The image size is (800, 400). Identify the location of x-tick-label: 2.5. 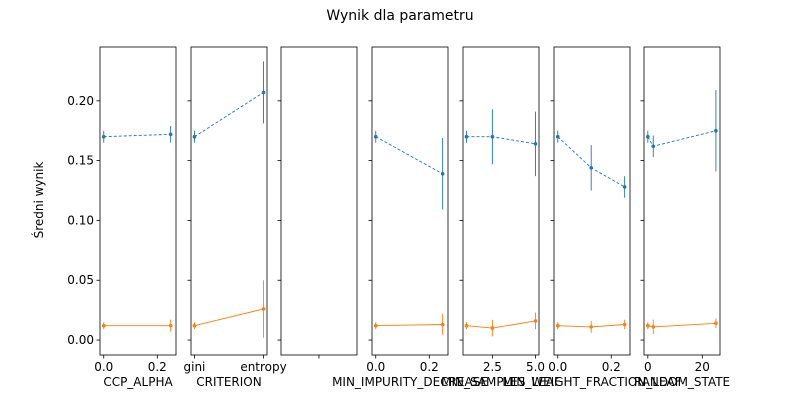
(492, 367).